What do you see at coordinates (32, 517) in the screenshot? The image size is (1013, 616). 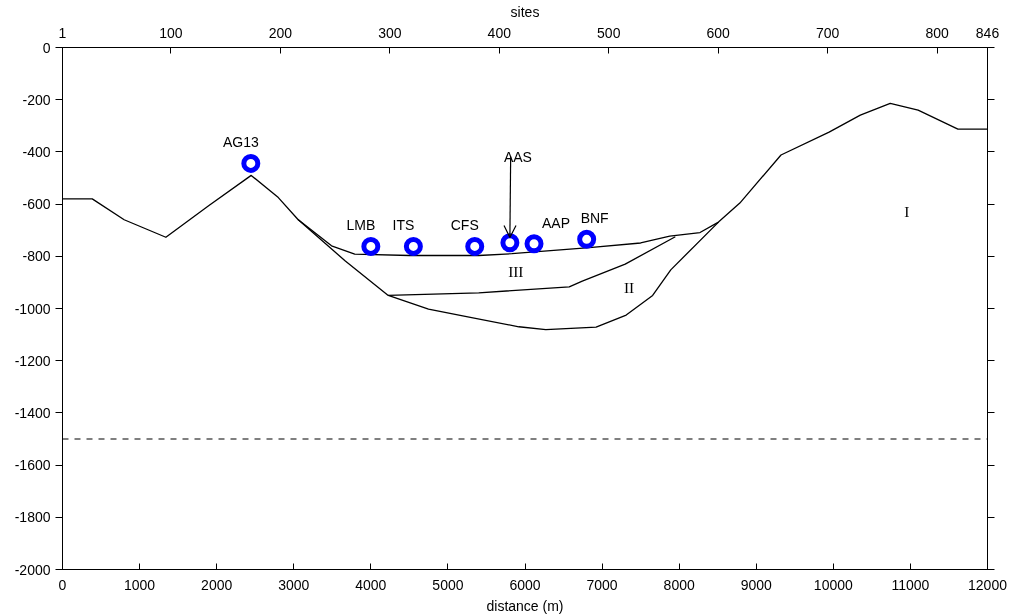 I see `y-tick-label: -1800` at bounding box center [32, 517].